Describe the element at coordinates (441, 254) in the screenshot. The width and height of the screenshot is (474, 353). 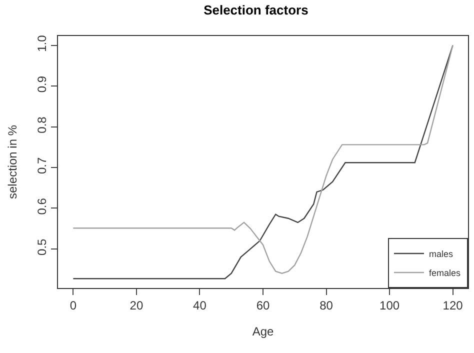
I see `legend-label: males` at that location.